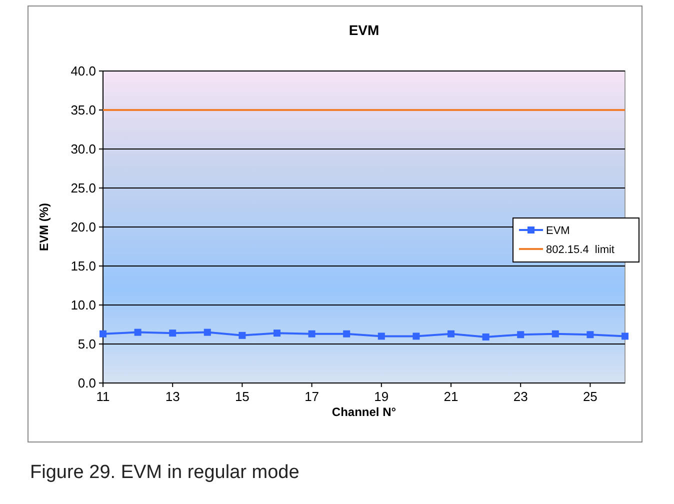 This screenshot has width=674, height=504. What do you see at coordinates (87, 383) in the screenshot?
I see `y-tick-label: 0.0` at bounding box center [87, 383].